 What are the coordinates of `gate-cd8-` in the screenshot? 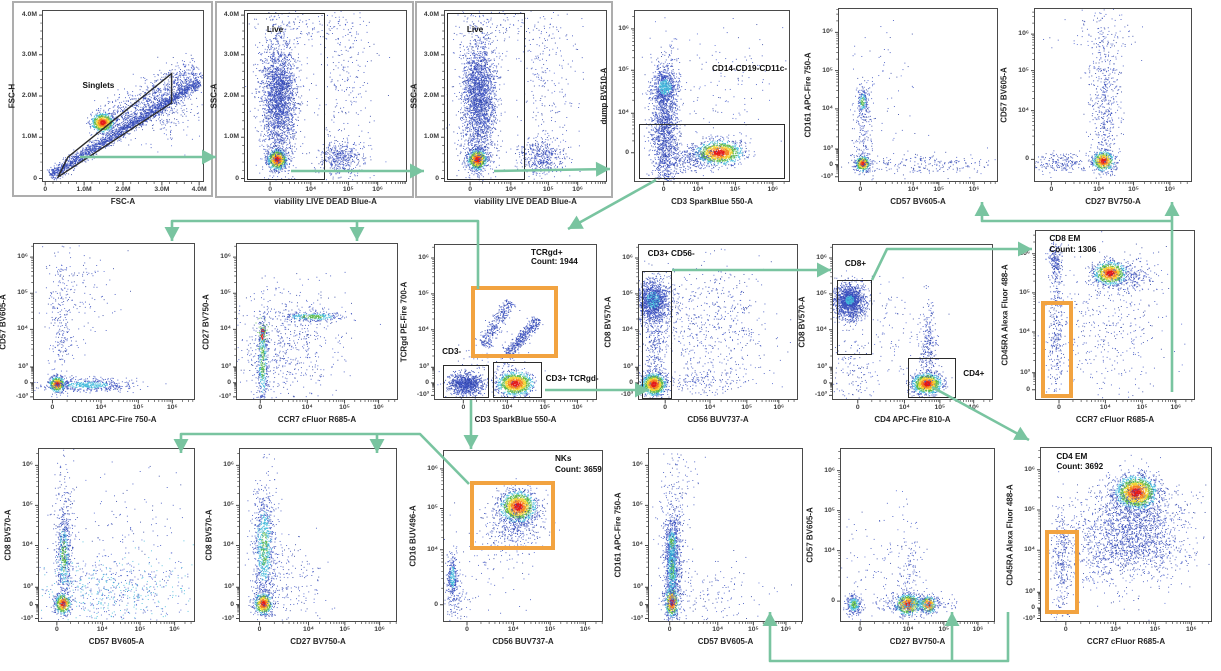 It's located at (854, 317).